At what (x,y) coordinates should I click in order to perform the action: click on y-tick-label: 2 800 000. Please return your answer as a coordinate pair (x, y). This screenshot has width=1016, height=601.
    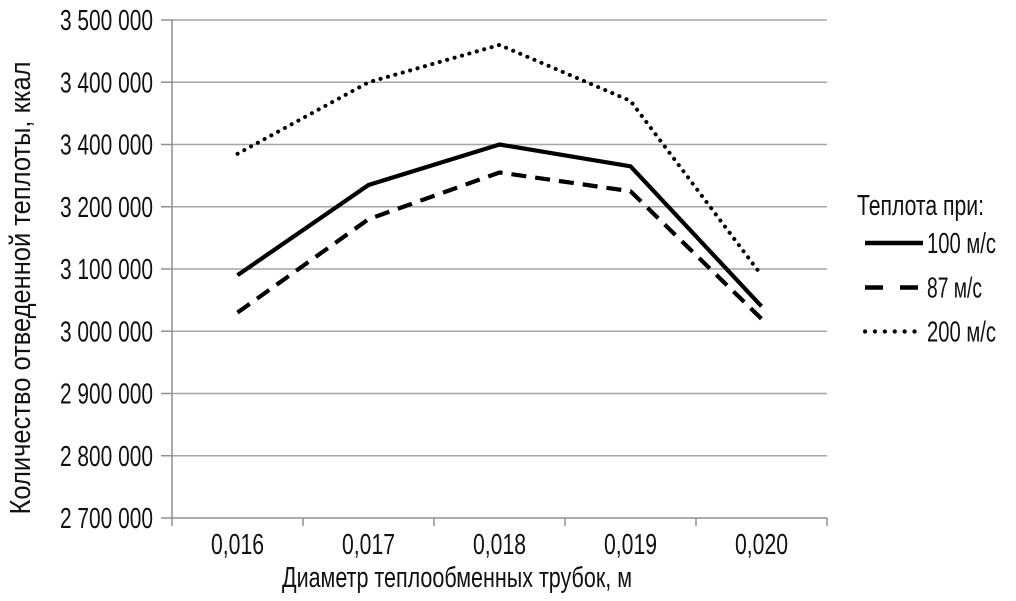
    Looking at the image, I should click on (106, 457).